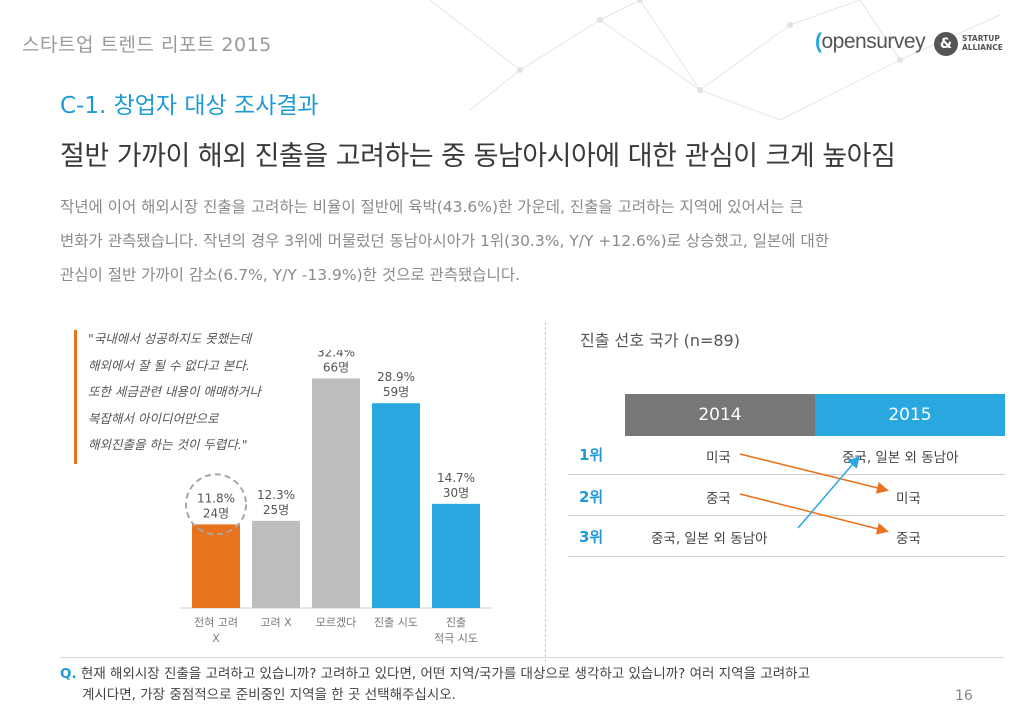 Image resolution: width=1024 pixels, height=722 pixels. Describe the element at coordinates (828, 492) in the screenshot. I see `arrow-southeast-asia-up` at that location.